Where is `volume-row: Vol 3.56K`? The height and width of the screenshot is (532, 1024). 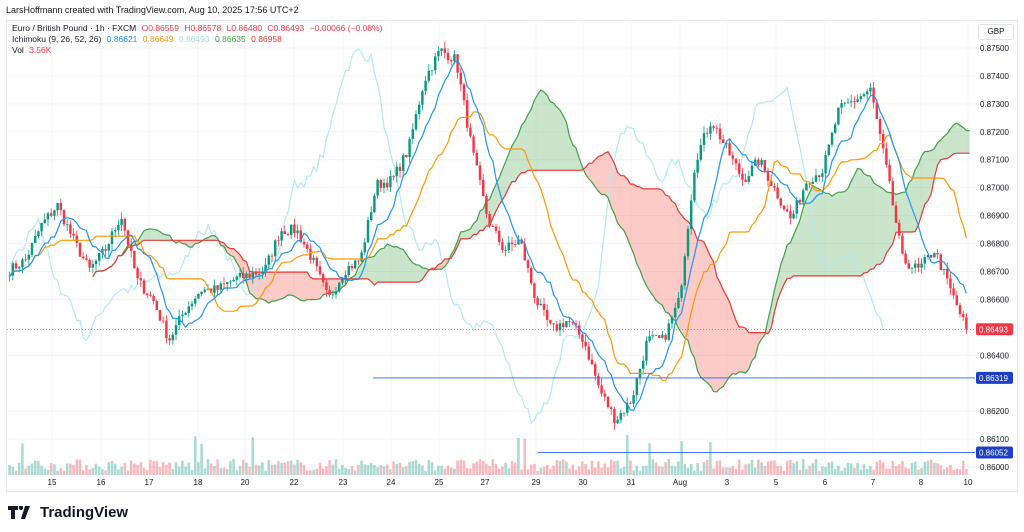
volume-row: Vol 3.56K is located at coordinates (198, 50).